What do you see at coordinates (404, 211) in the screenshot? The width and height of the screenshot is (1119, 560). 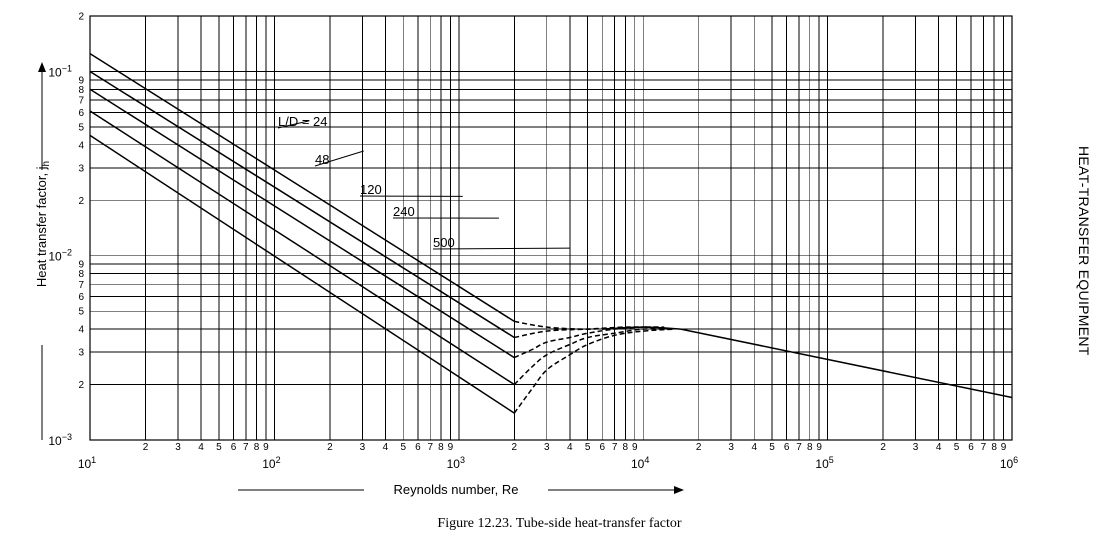 I see `annotation-label: 240` at bounding box center [404, 211].